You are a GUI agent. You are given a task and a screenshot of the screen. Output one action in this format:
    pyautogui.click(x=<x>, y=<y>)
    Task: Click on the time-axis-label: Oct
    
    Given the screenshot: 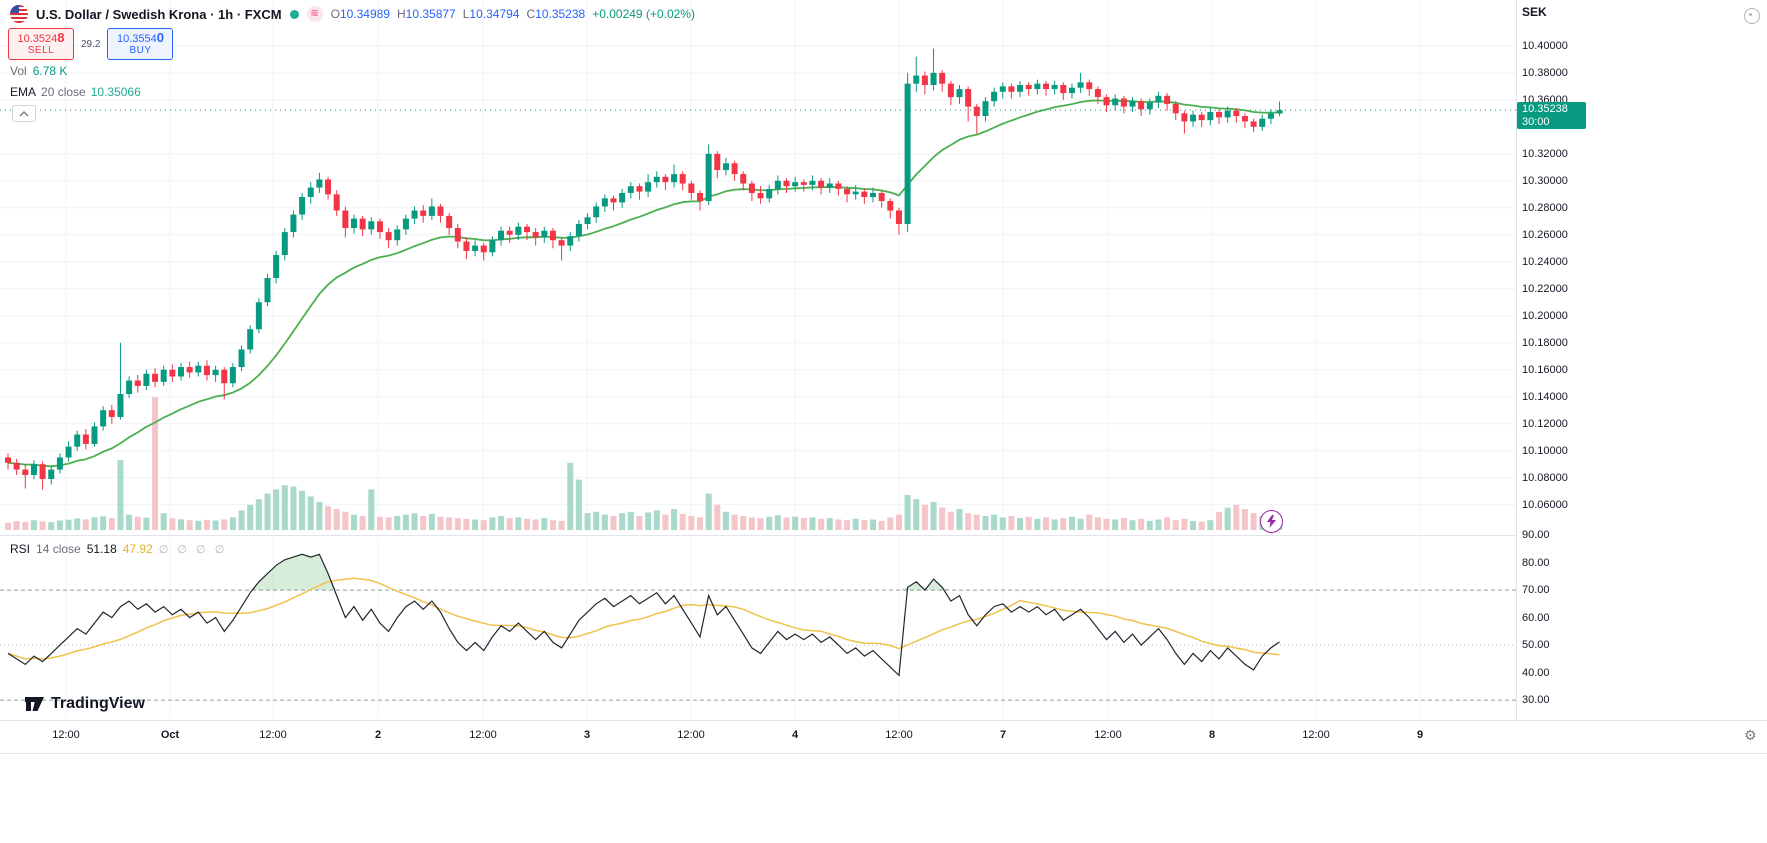 What is the action you would take?
    pyautogui.click(x=170, y=735)
    